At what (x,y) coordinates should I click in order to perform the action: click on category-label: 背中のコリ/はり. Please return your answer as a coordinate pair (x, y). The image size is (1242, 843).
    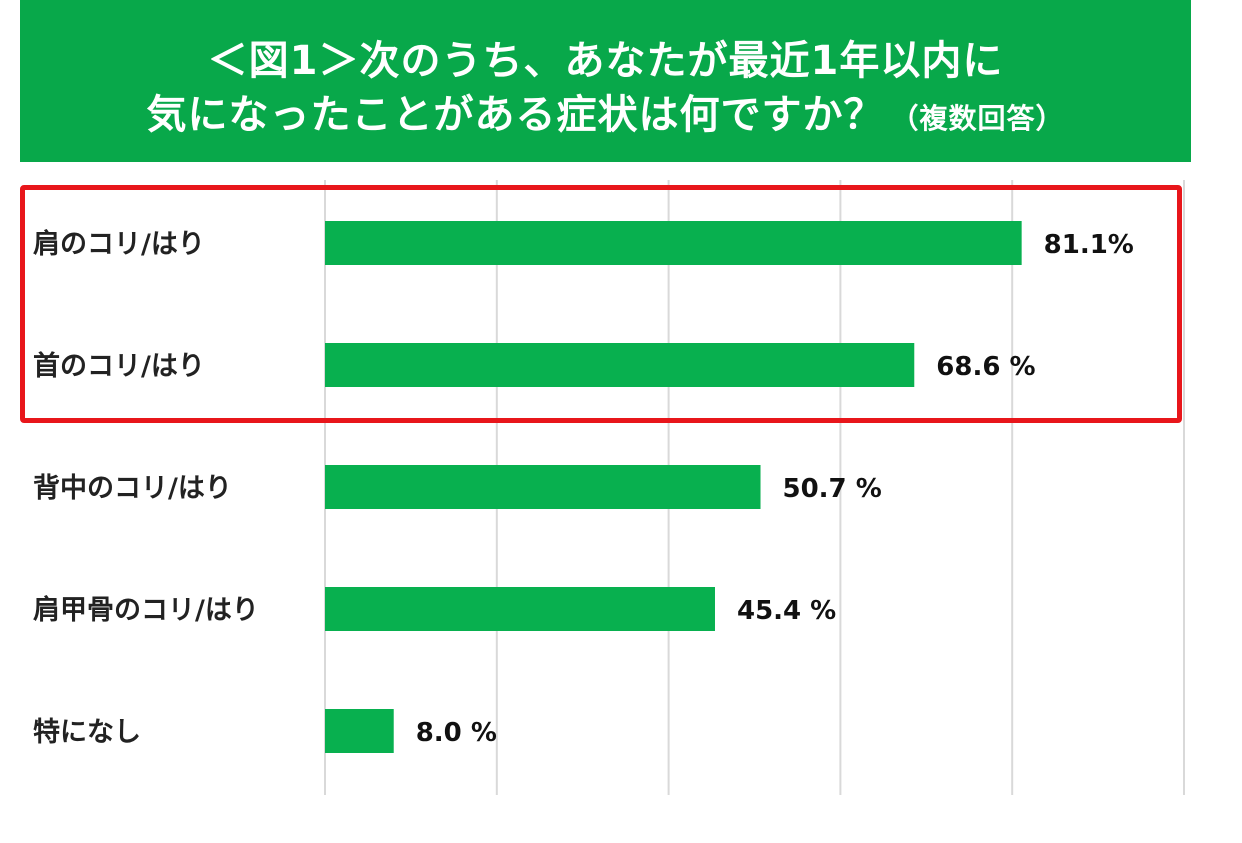
    Looking at the image, I should click on (132, 488).